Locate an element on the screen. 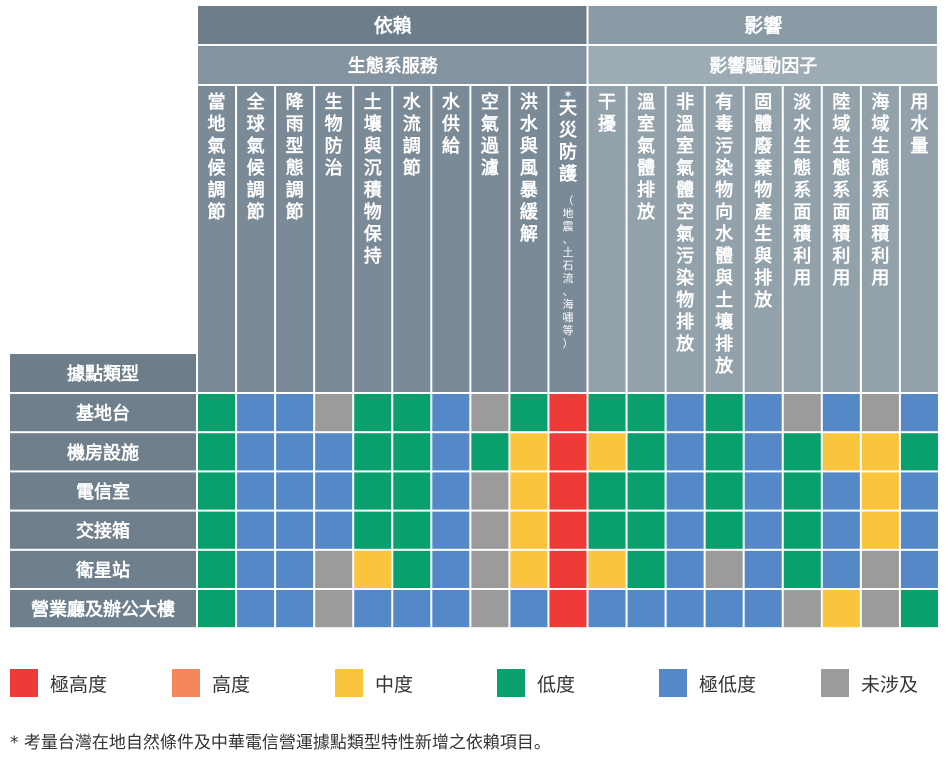 The width and height of the screenshot is (948, 757). column-header-label: 陸域生態系面積利用 is located at coordinates (841, 190).